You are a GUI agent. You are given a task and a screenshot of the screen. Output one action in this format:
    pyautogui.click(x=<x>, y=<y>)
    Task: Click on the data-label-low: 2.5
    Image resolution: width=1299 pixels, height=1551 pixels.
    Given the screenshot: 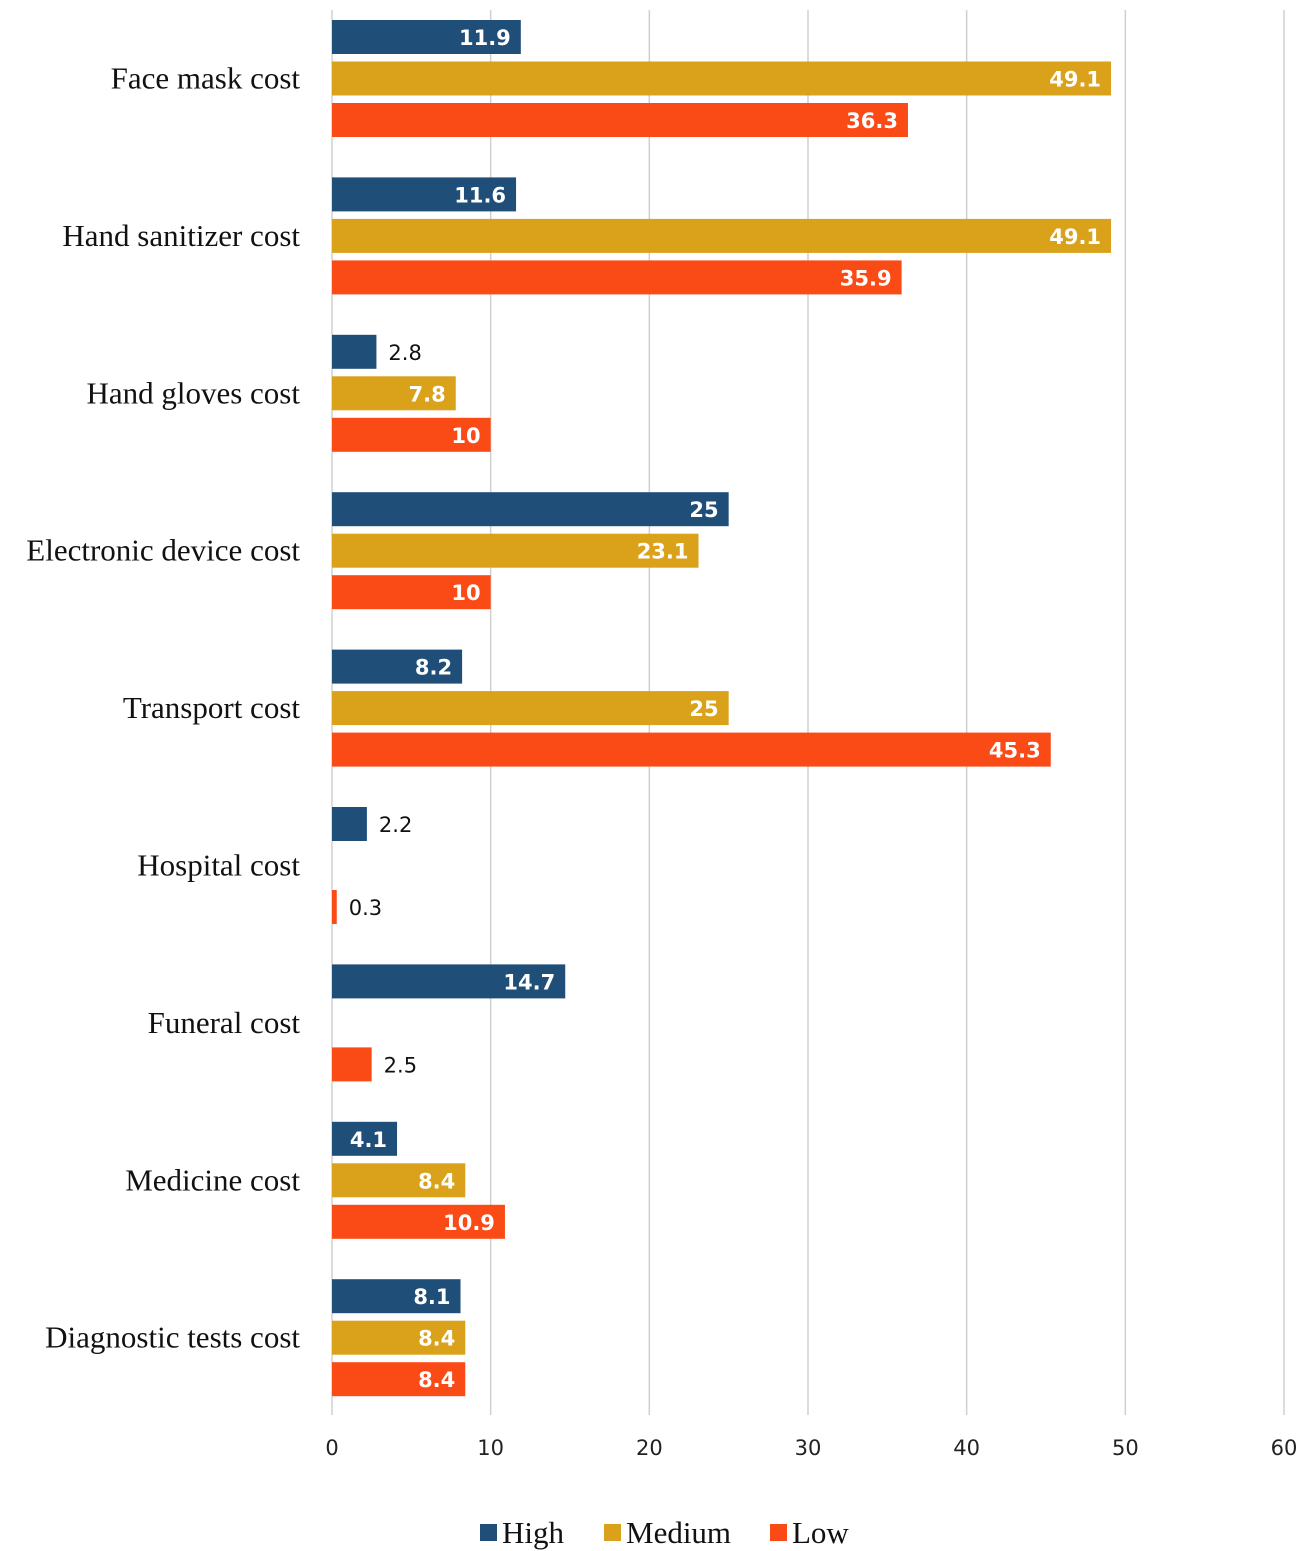 What is the action you would take?
    pyautogui.click(x=400, y=1065)
    